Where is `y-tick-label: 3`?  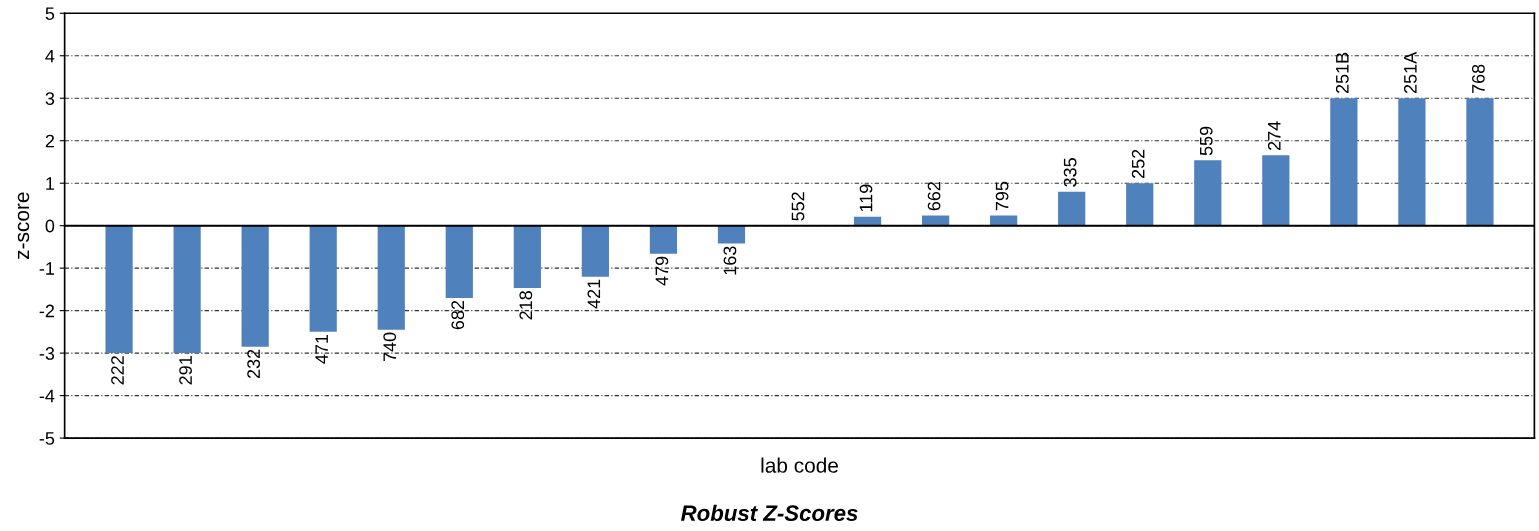
y-tick-label: 3 is located at coordinates (50, 98).